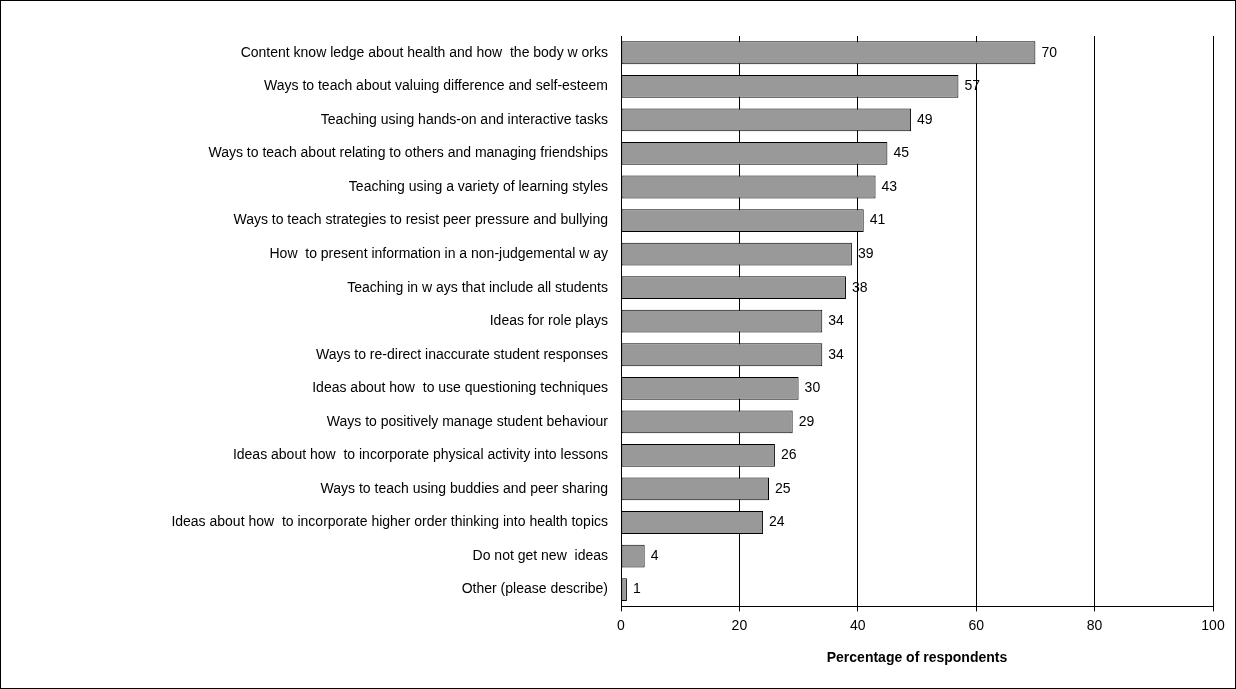 This screenshot has height=689, width=1236. I want to click on y-tick-label: Other (please describe), so click(534, 588).